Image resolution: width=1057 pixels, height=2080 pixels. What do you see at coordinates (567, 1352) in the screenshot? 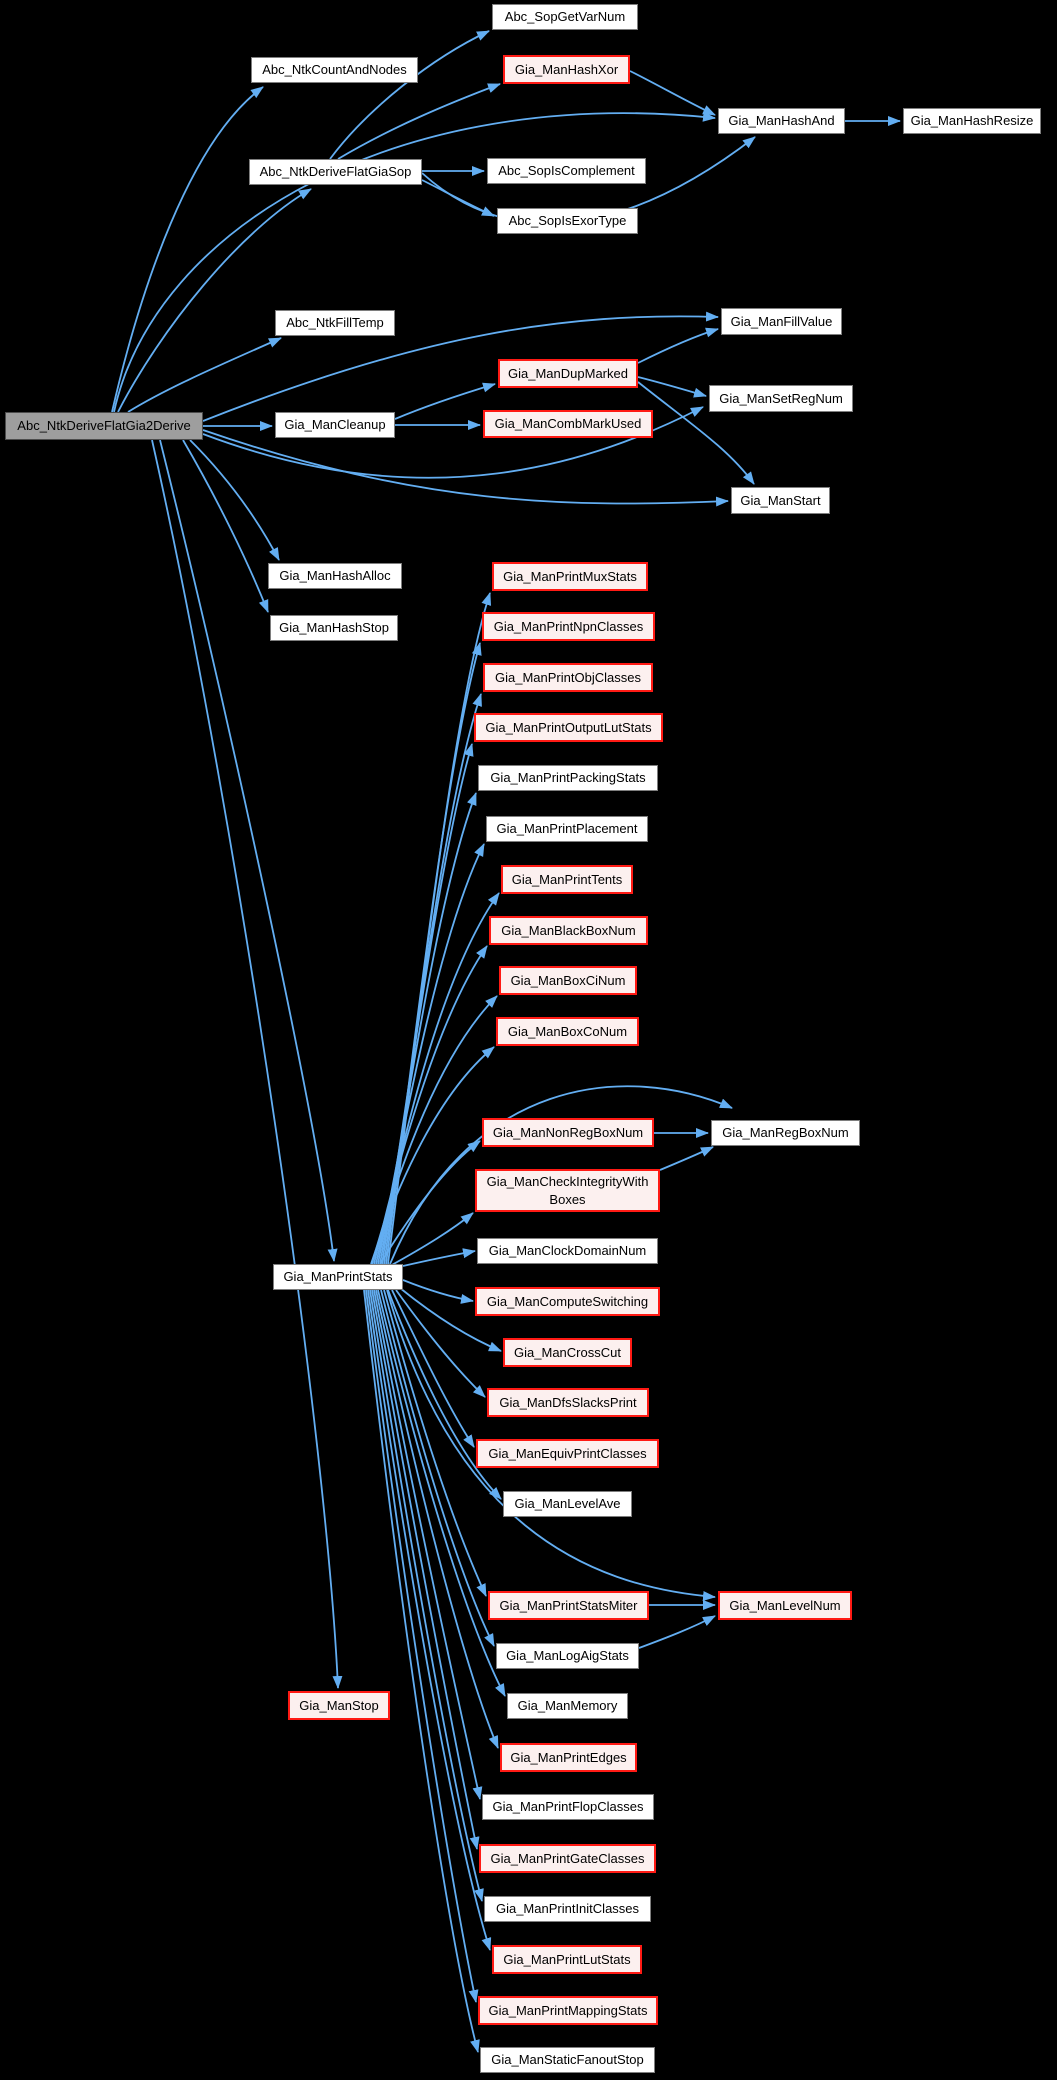
I see `node-crossCut: Gia_ManCrossCut` at bounding box center [567, 1352].